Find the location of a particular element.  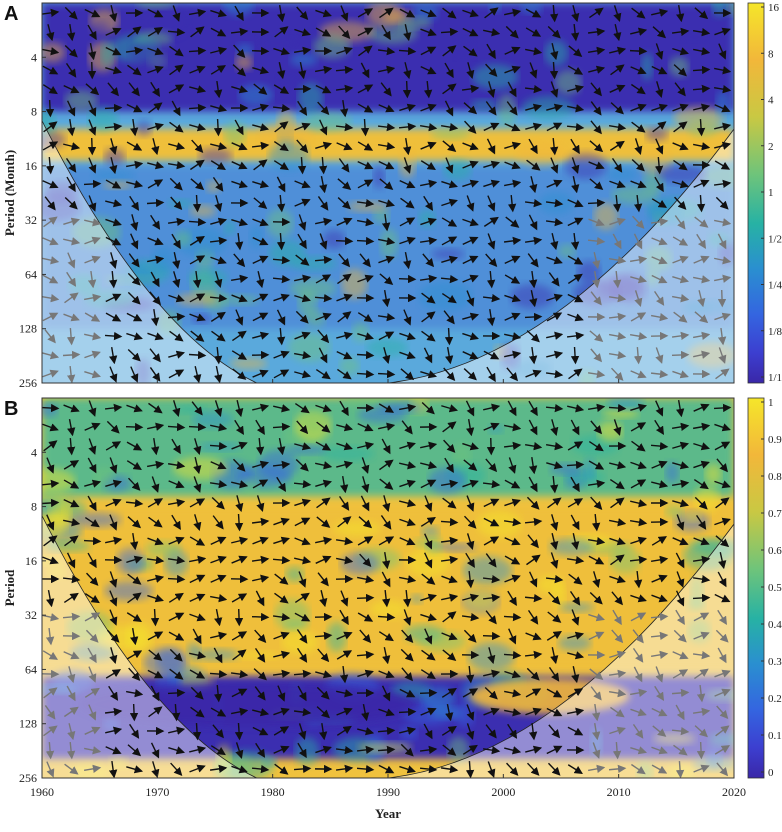

colorbar-tick-label: 0.8 is located at coordinates (775, 477).